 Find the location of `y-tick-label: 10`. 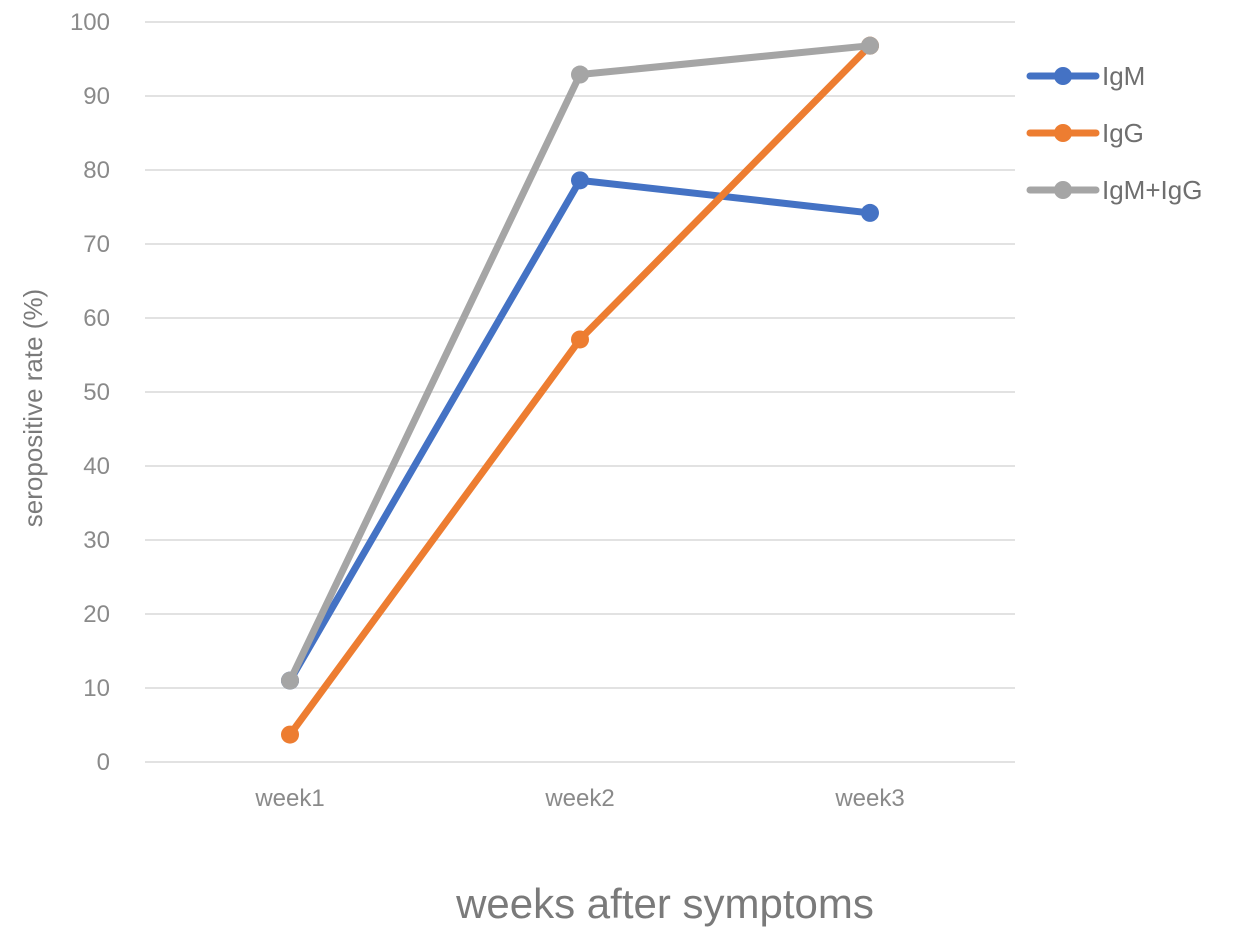

y-tick-label: 10 is located at coordinates (96, 688).